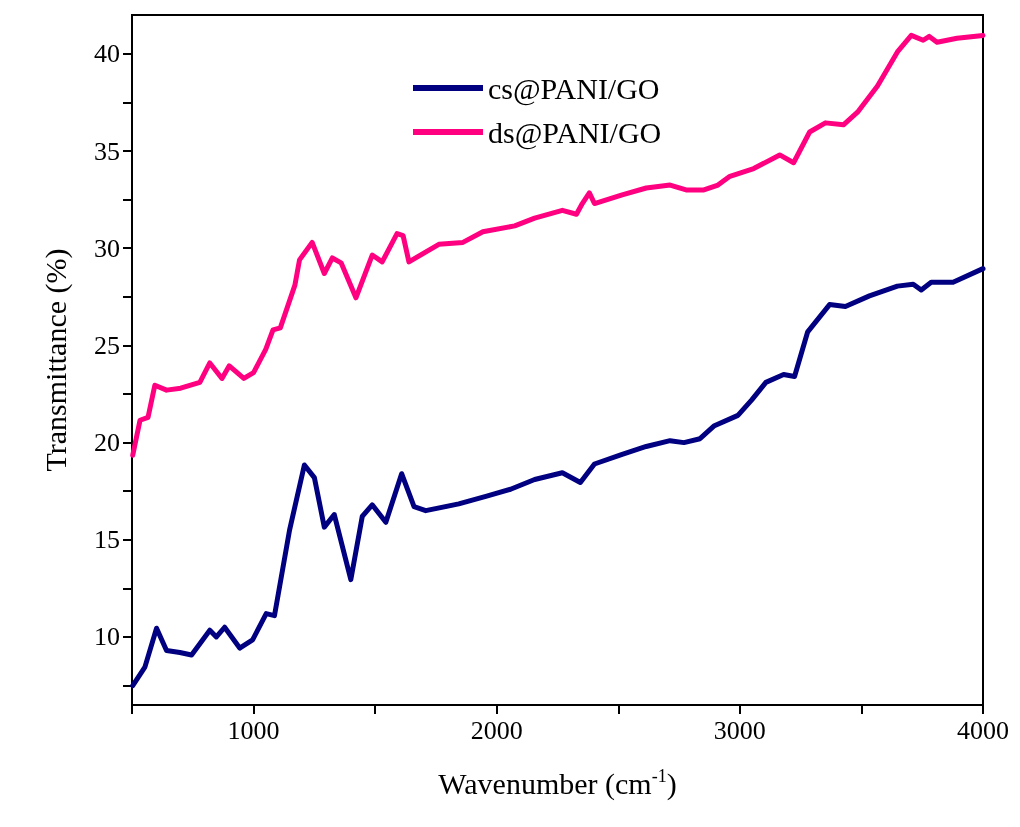 The width and height of the screenshot is (1020, 827). I want to click on x-tick-label: 1000, so click(253, 730).